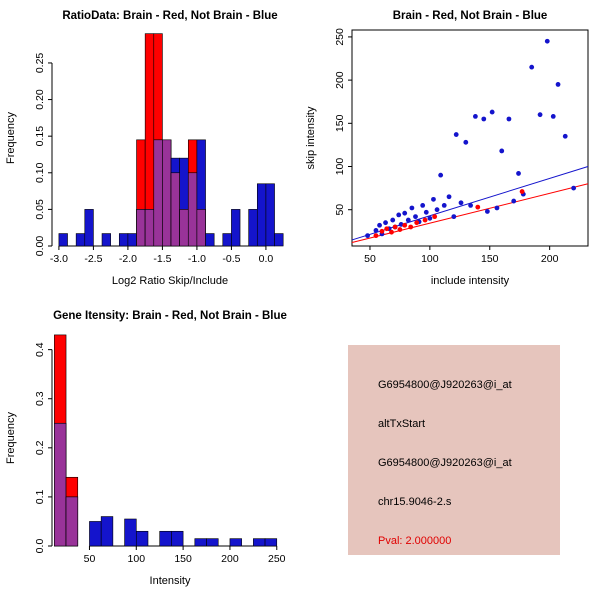 The image size is (600, 600). Describe the element at coordinates (11, 138) in the screenshot. I see `ratio-histogram-ylabel: Frequency` at that location.